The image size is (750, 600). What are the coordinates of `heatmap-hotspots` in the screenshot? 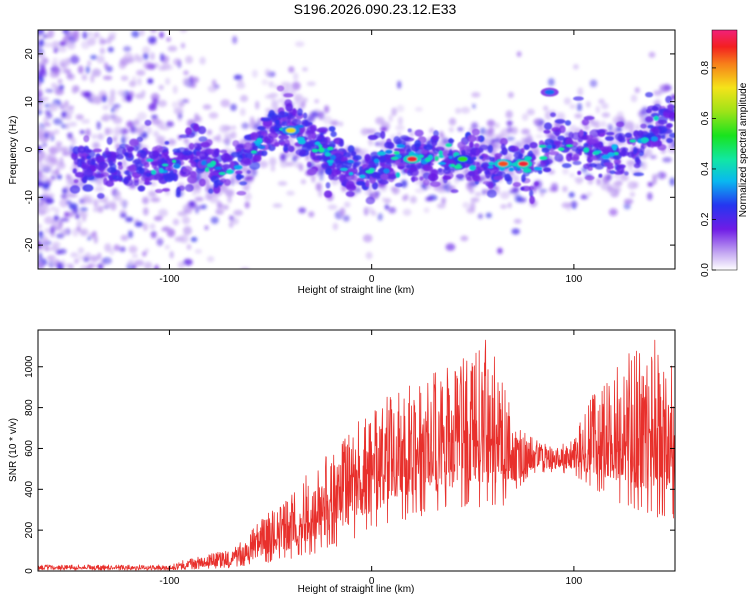 It's located at (402, 133).